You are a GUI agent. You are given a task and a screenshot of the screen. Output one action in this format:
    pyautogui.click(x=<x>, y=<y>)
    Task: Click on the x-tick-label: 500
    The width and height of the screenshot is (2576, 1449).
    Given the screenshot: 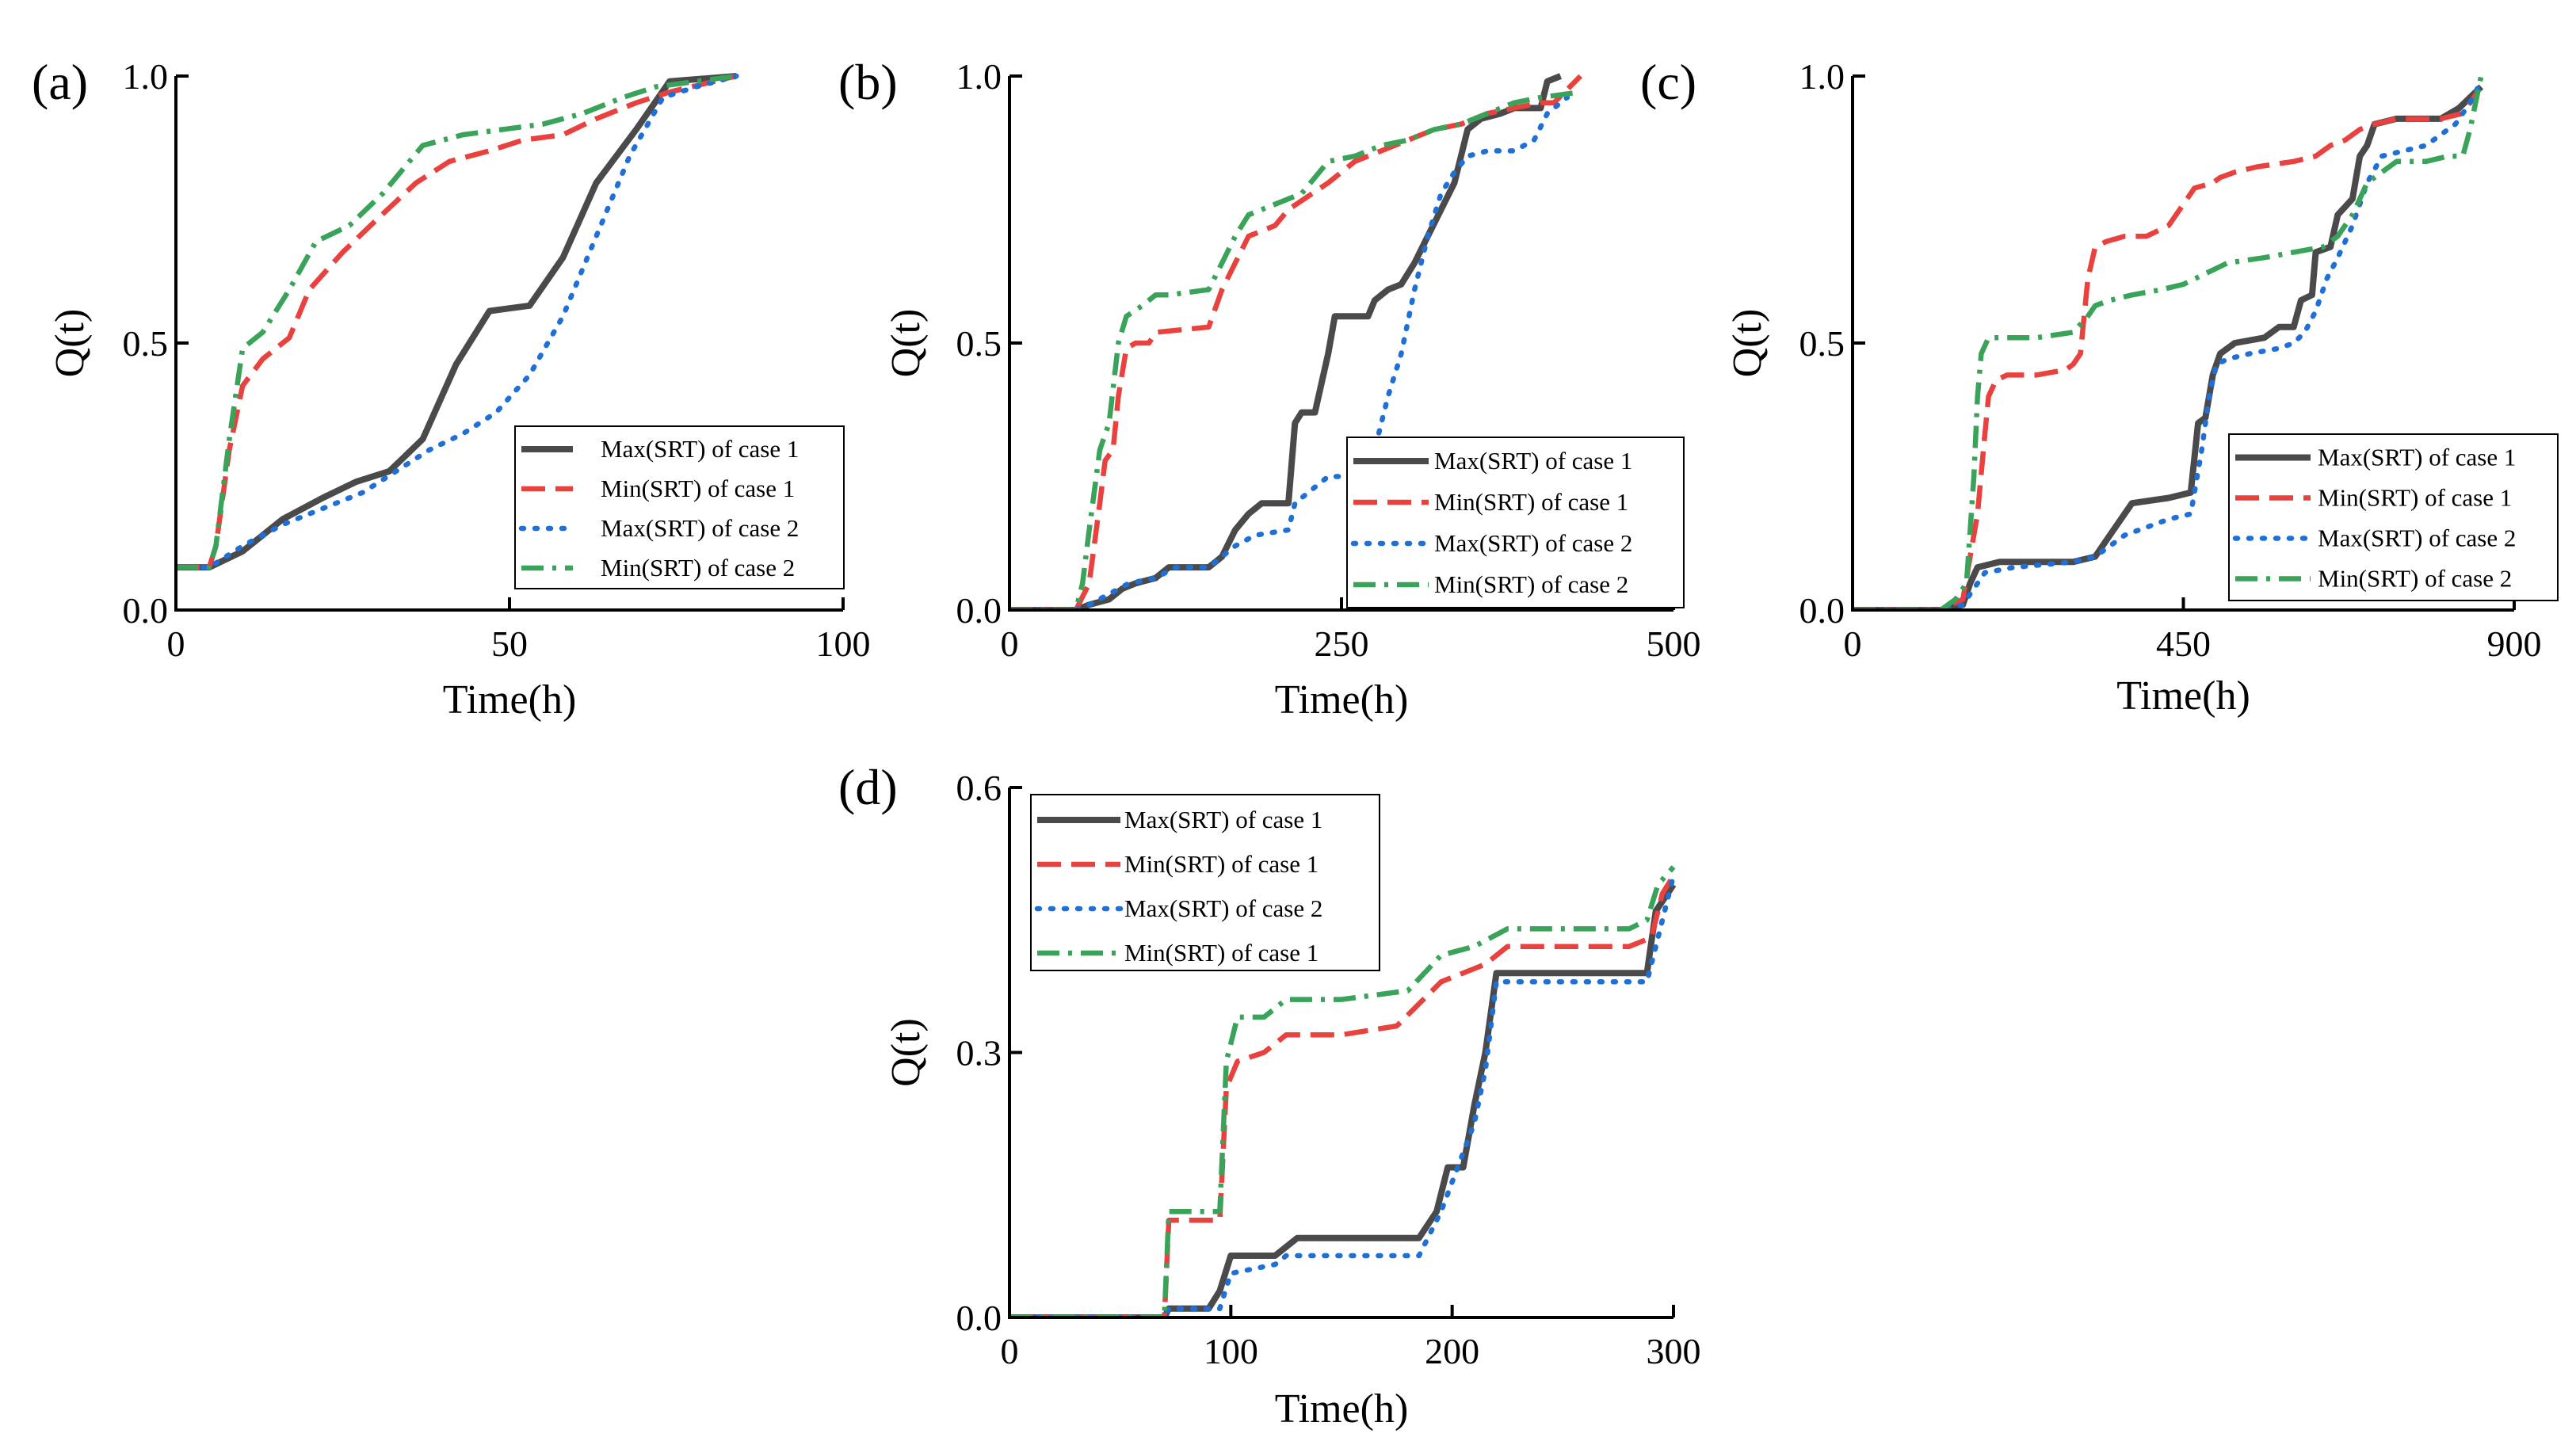 What is the action you would take?
    pyautogui.click(x=1674, y=643)
    